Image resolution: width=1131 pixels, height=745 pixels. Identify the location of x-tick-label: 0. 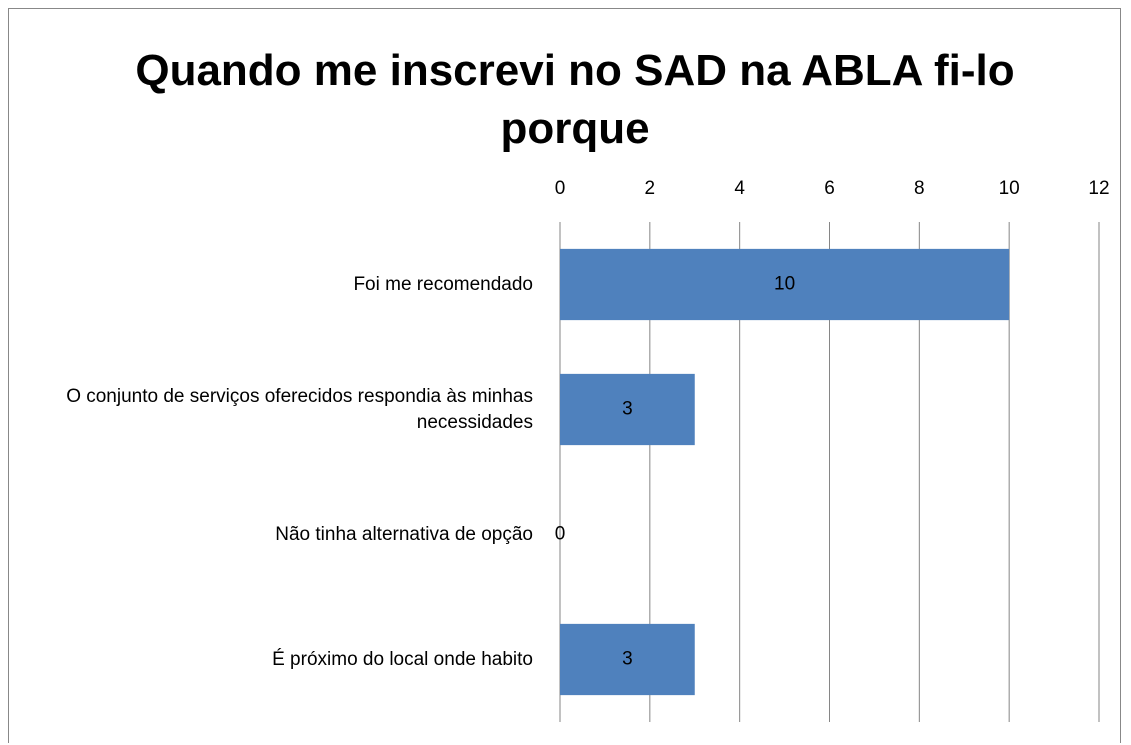
(560, 188).